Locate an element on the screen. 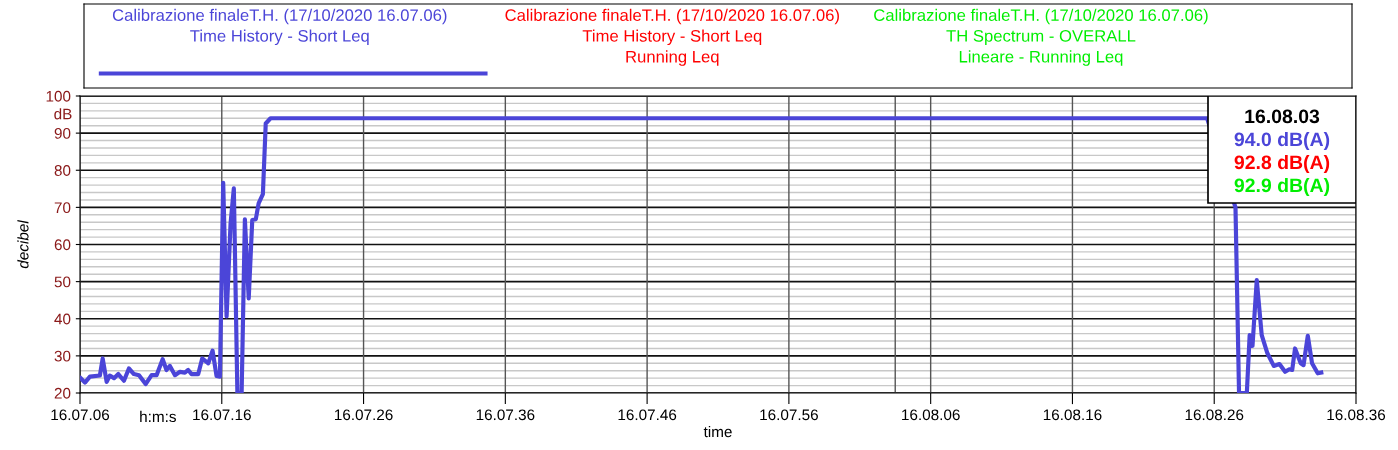 The width and height of the screenshot is (1398, 450). y-tick-label: 20 is located at coordinates (62, 393).